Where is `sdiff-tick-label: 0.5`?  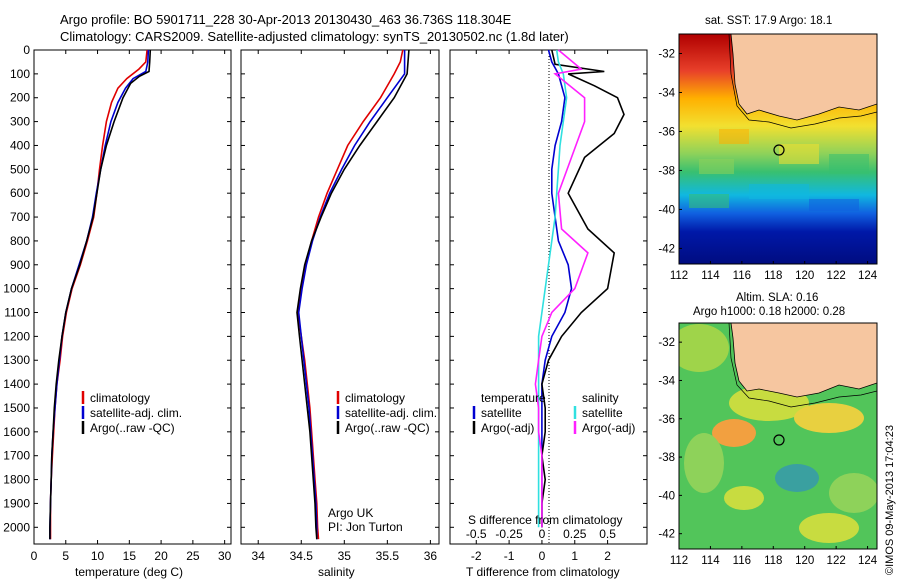
sdiff-tick-label: 0.5 is located at coordinates (607, 534).